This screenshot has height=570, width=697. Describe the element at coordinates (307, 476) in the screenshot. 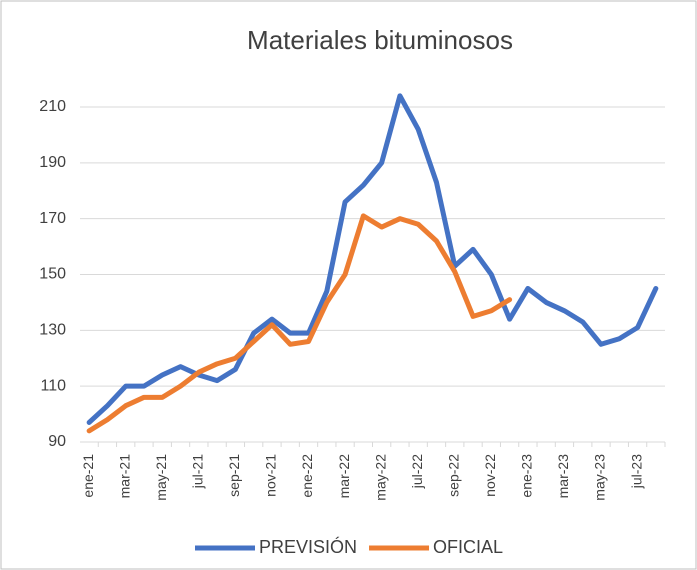

I see `x-tick-label: ene-22` at that location.